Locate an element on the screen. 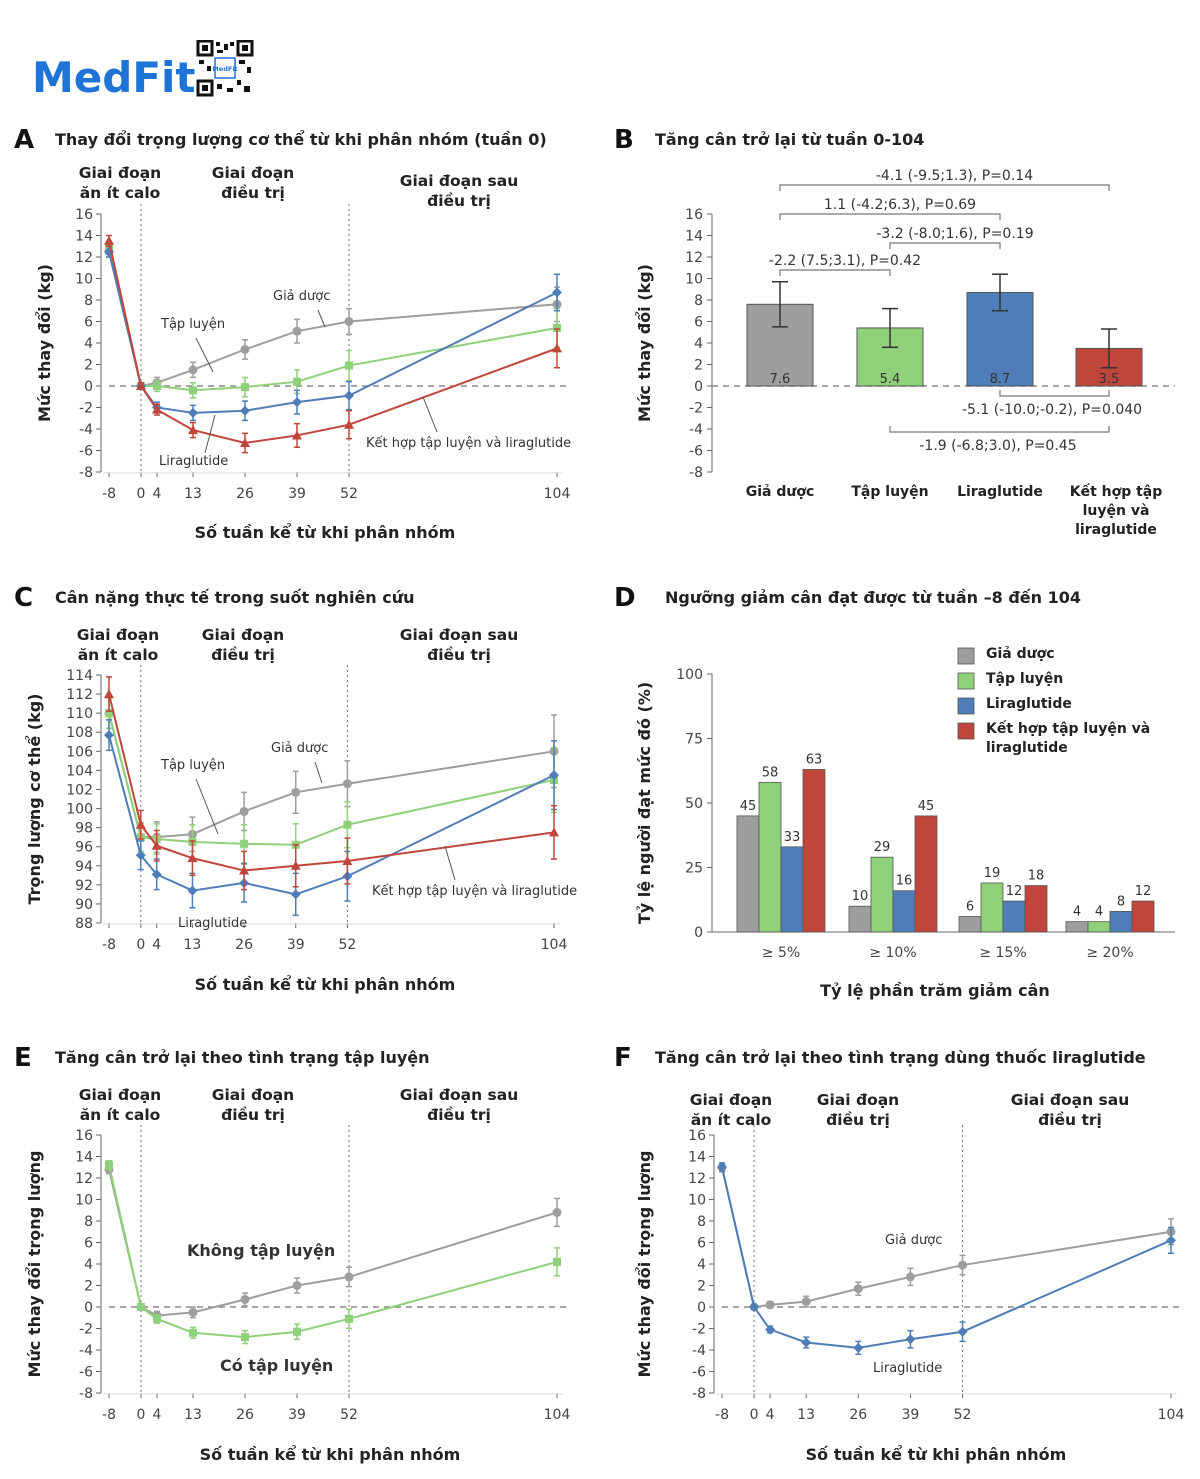 The width and height of the screenshot is (1200, 1479). bar-value-label: 10 is located at coordinates (860, 896).